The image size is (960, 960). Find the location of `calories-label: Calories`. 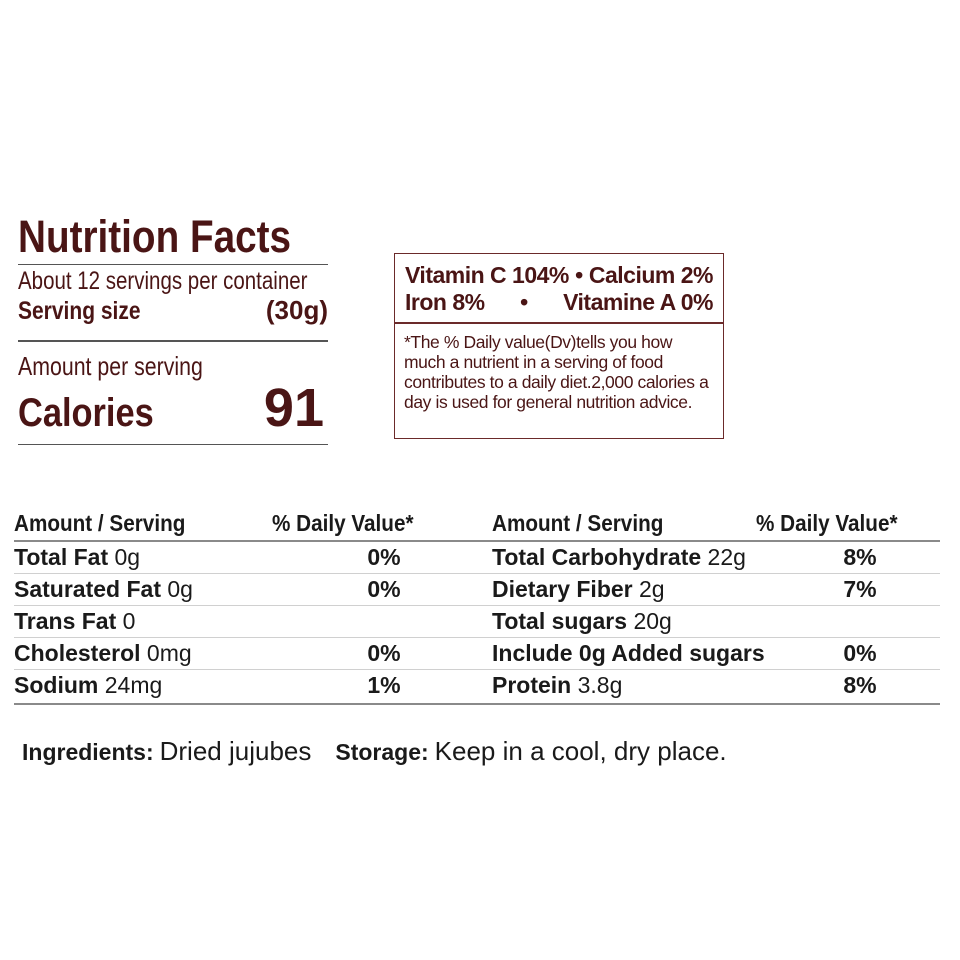

calories-label: Calories is located at coordinates (86, 413).